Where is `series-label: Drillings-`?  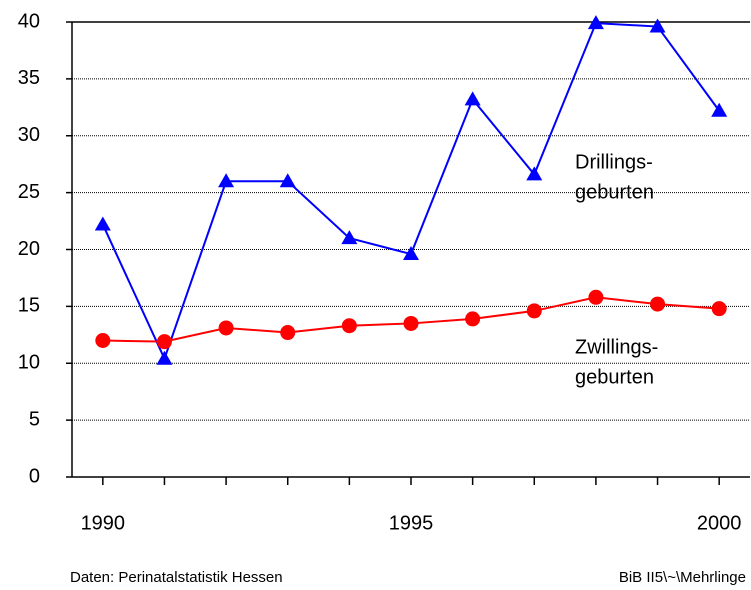 series-label: Drillings- is located at coordinates (614, 162).